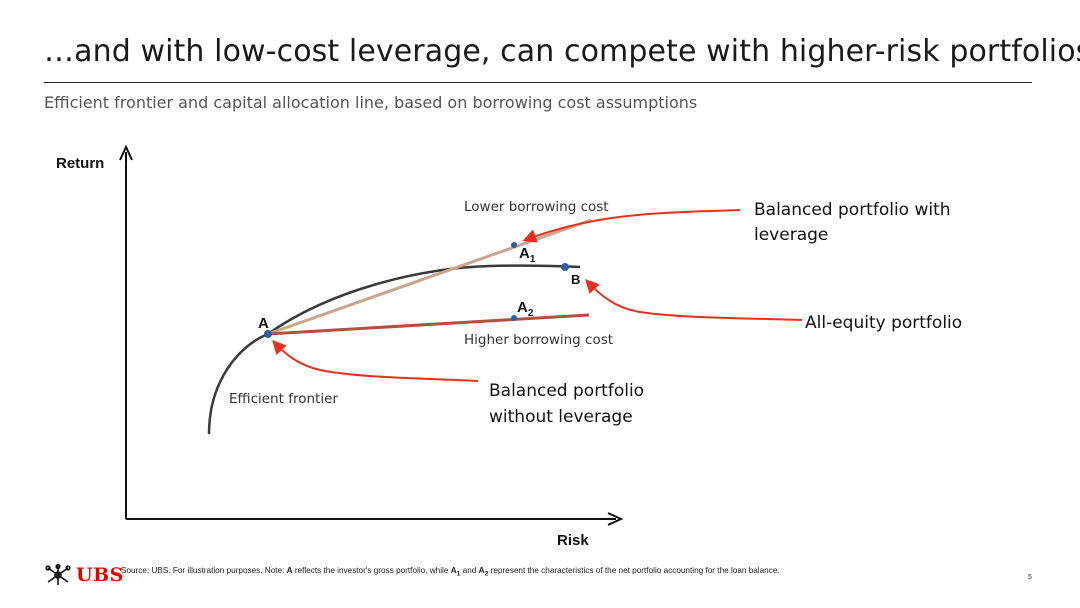  Describe the element at coordinates (852, 210) in the screenshot. I see `callout-balanced-with-leverage-line1: Balanced portfolio with` at that location.